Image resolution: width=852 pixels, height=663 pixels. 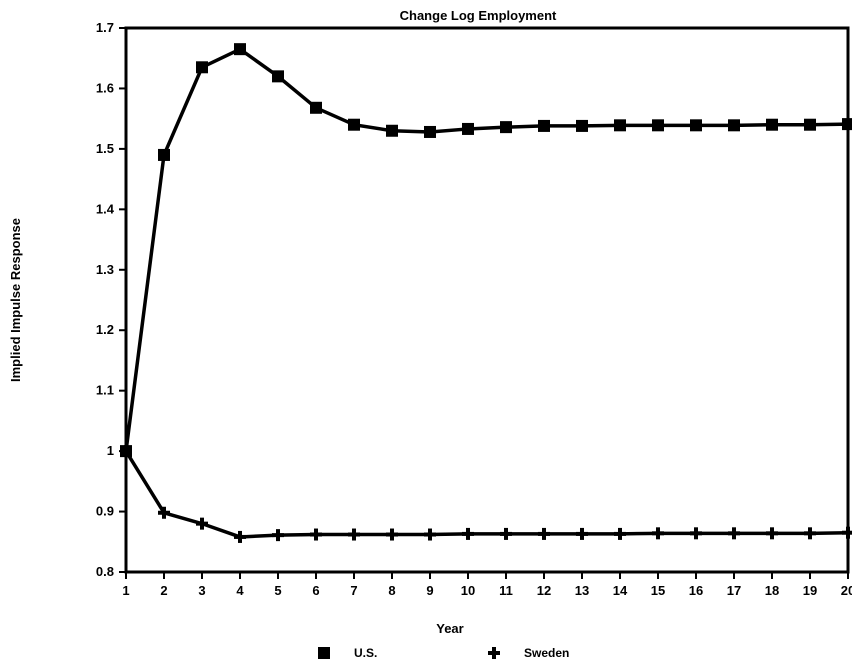 I want to click on x-tick-label: 2, so click(x=163, y=590).